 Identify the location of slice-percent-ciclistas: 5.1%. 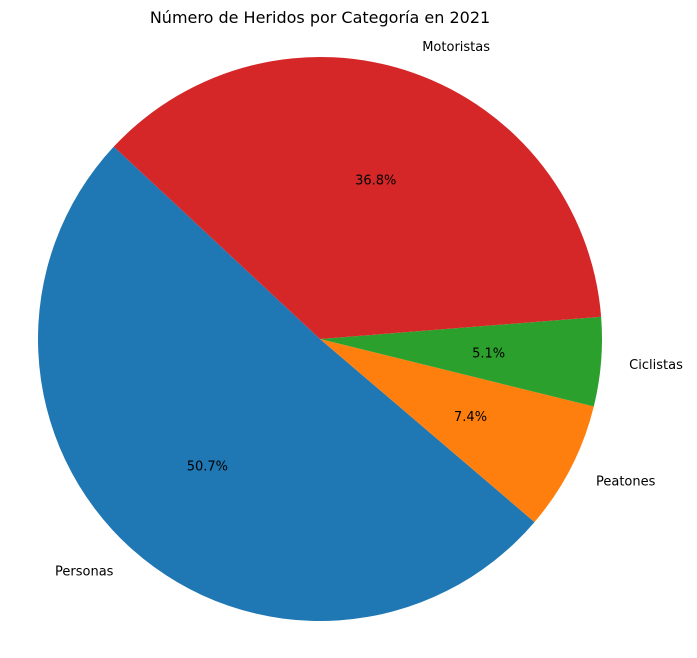
(488, 354).